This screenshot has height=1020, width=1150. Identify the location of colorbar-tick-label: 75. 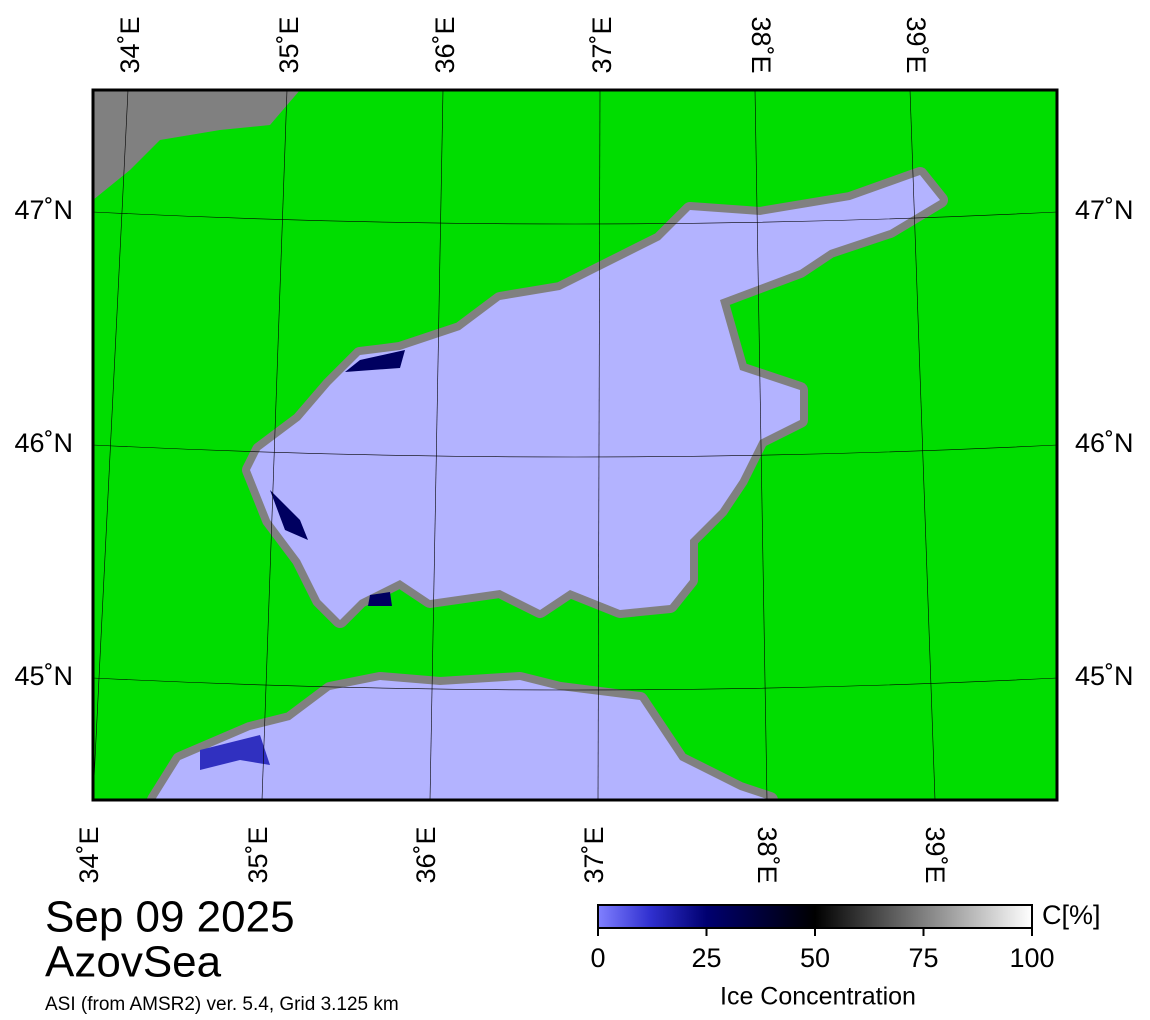
(923, 958).